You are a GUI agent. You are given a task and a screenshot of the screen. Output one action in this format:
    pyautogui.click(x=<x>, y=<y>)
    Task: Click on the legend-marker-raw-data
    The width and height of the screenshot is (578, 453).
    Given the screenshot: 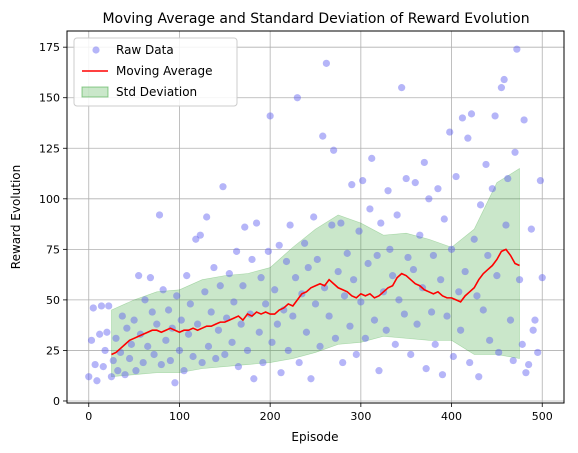 What is the action you would take?
    pyautogui.click(x=96, y=50)
    